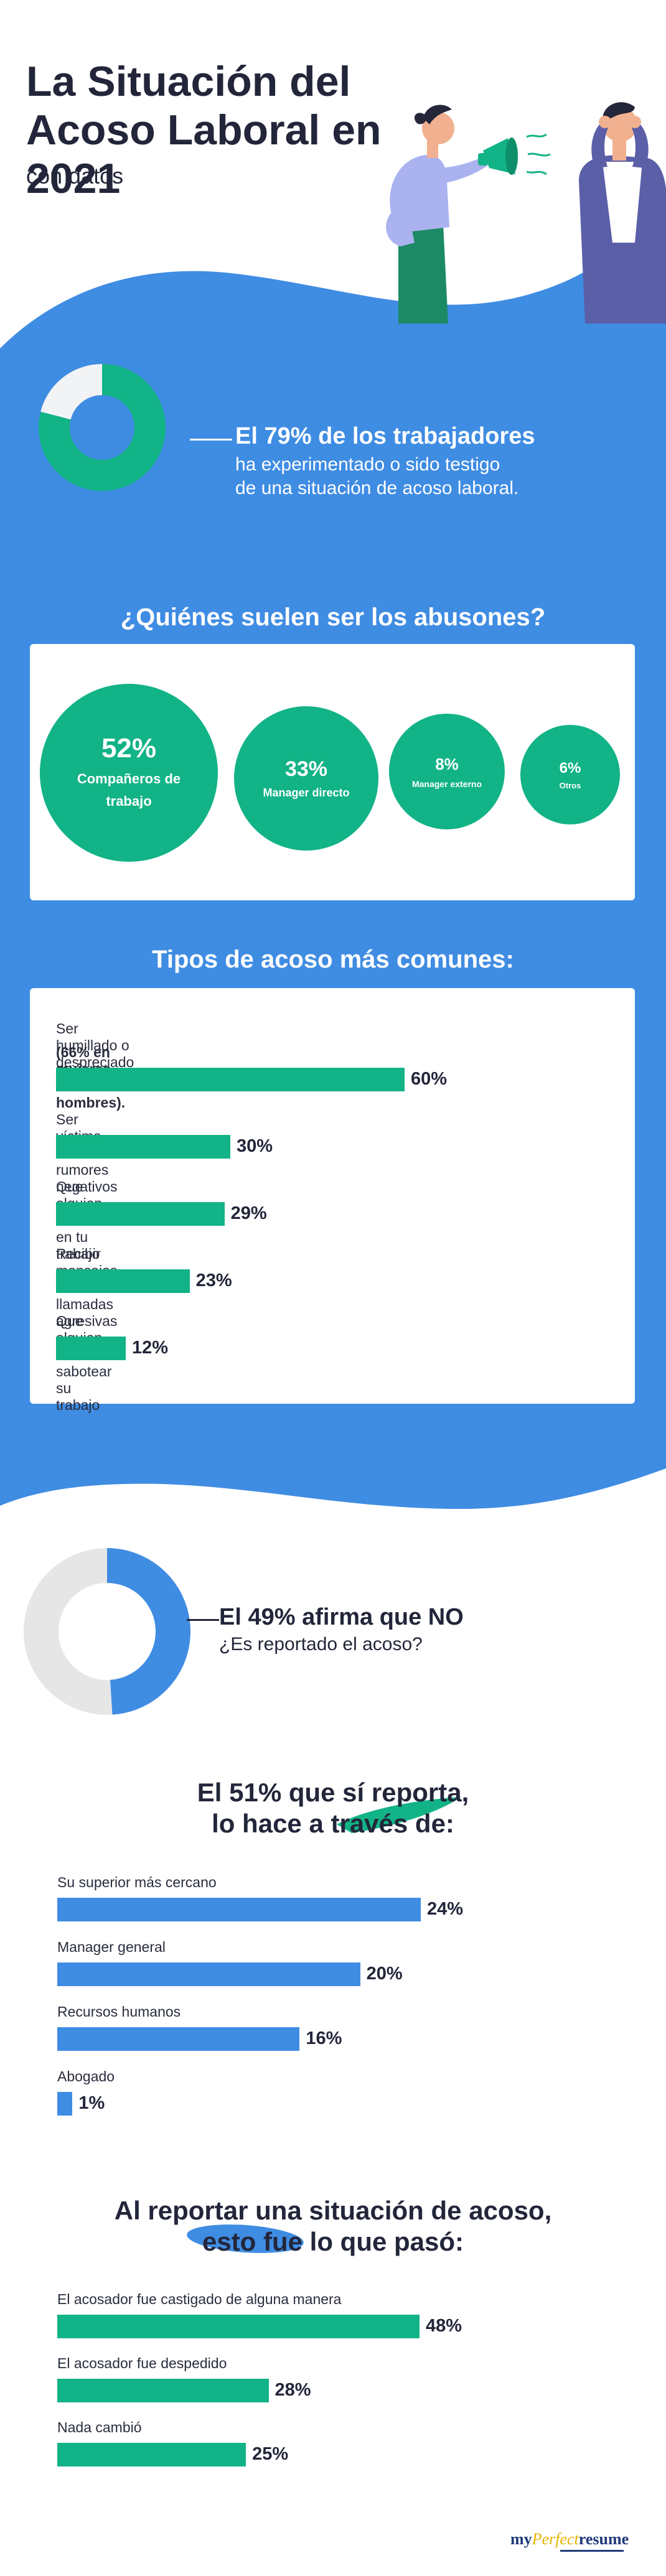  Describe the element at coordinates (623, 213) in the screenshot. I see `man-covering-ears-figure` at that location.